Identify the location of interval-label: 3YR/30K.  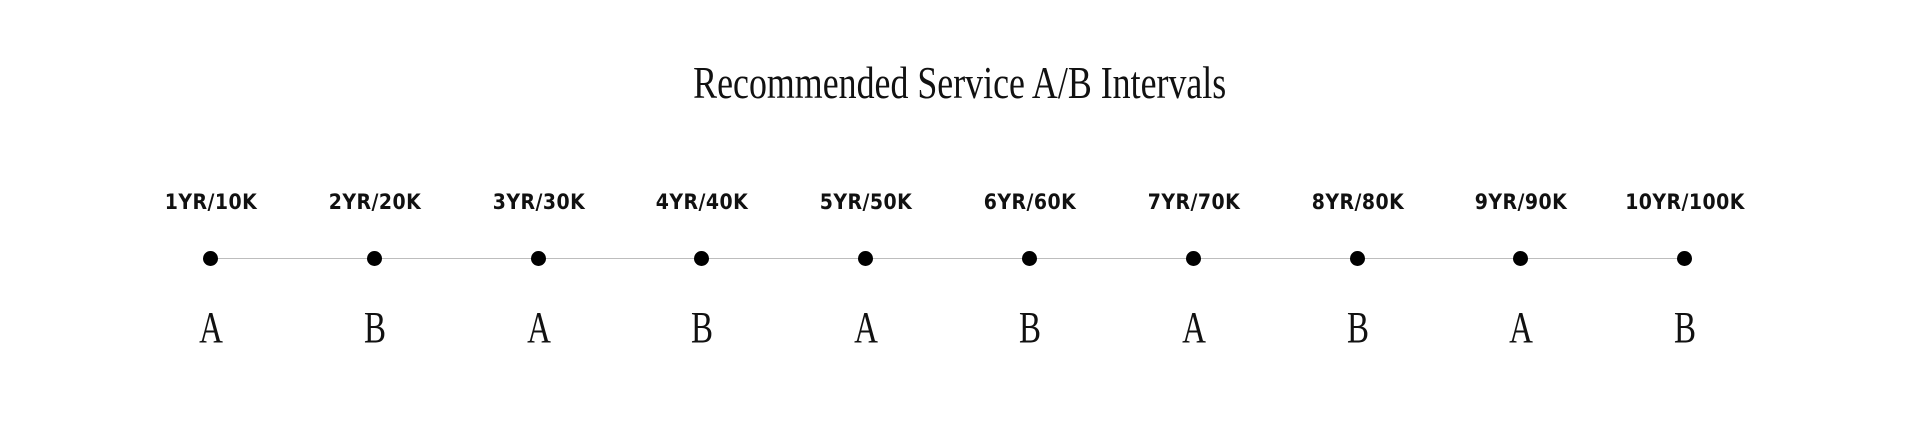
(538, 202).